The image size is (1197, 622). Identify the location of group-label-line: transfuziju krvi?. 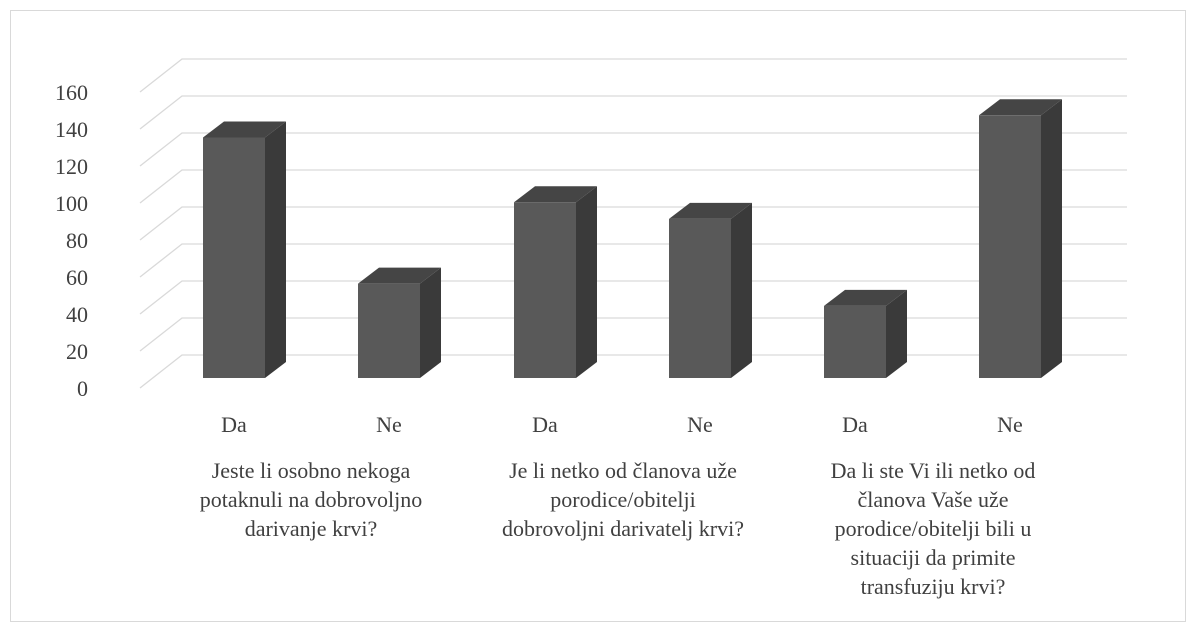
(933, 586).